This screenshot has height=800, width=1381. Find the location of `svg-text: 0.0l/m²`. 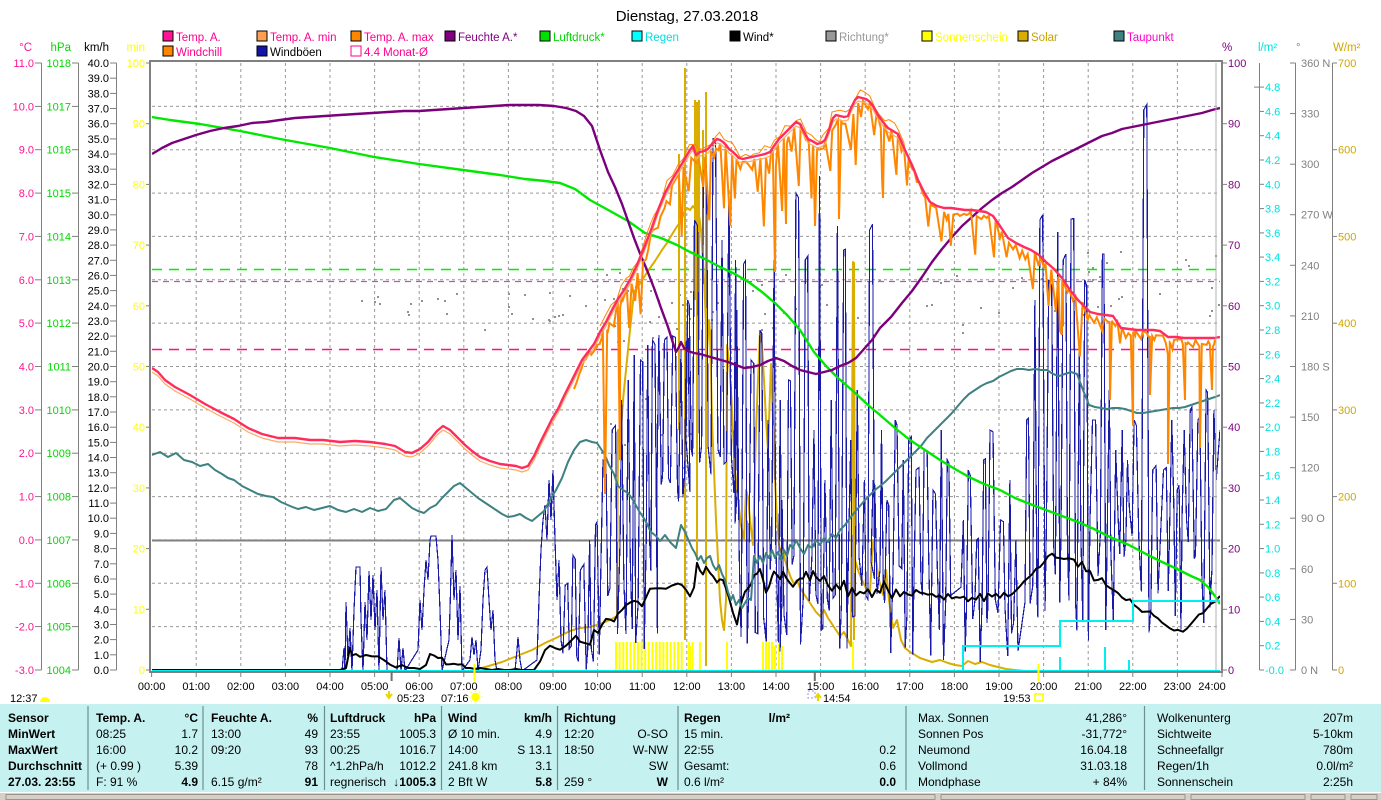

svg-text: 0.0l/m² is located at coordinates (1334, 766).